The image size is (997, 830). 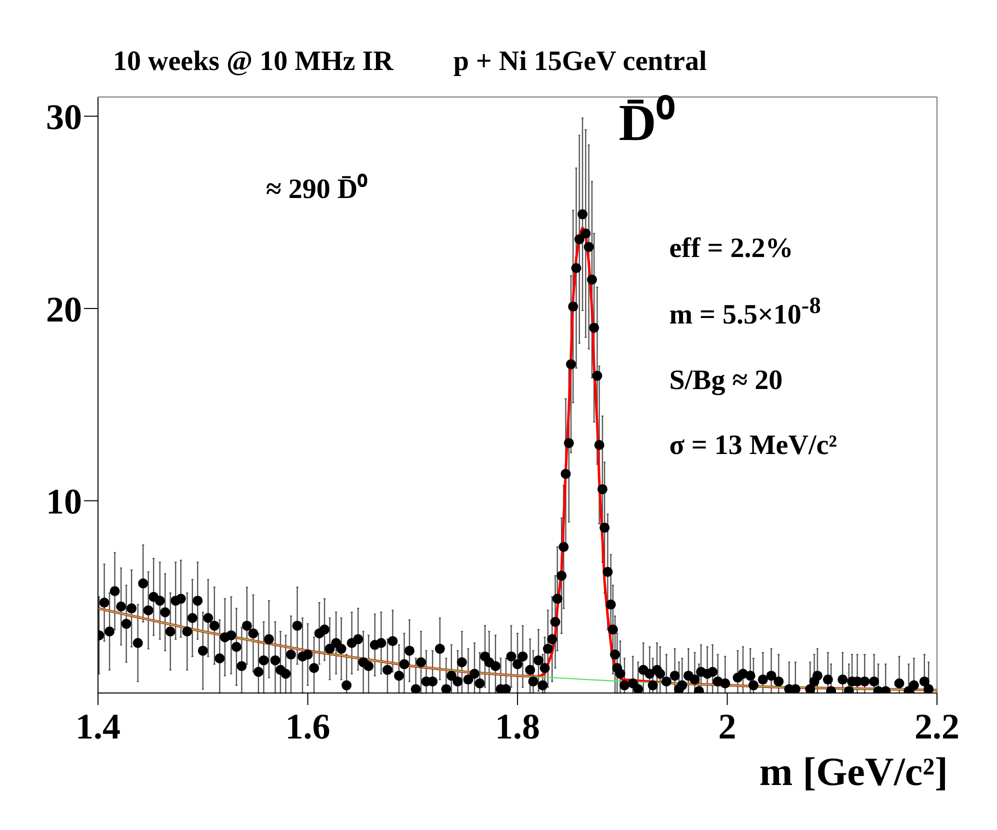 What do you see at coordinates (745, 312) in the screenshot?
I see `annotation: m = 5.5×10$^{-8}$` at bounding box center [745, 312].